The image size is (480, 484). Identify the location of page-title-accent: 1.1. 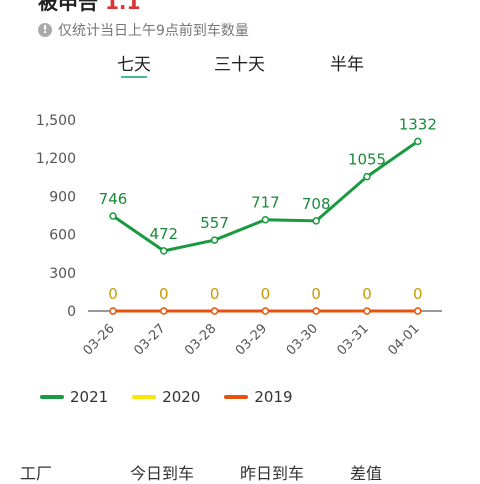
(122, 7).